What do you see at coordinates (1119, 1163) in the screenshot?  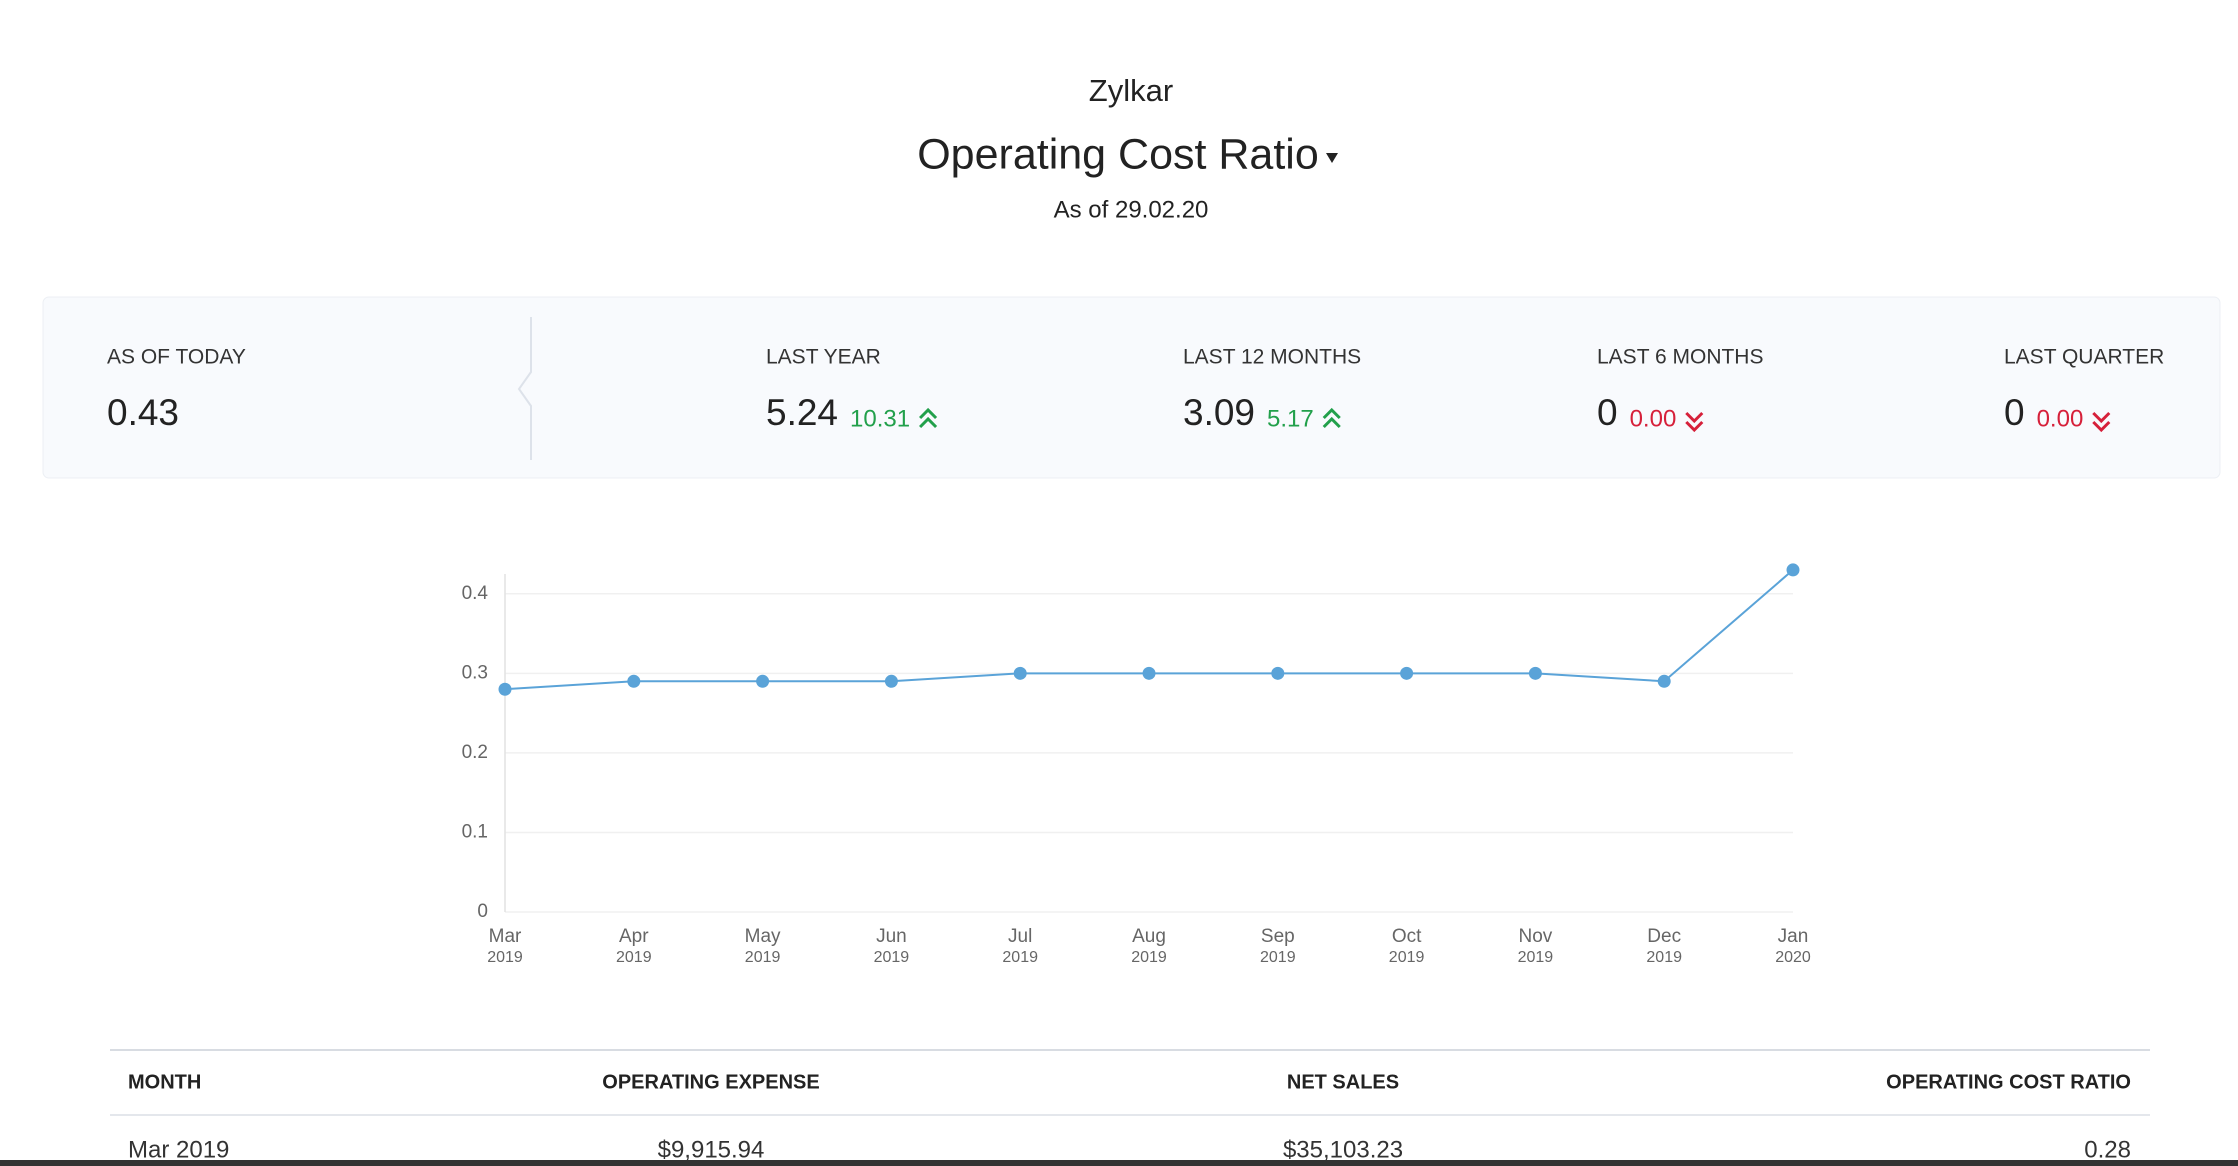 I see `bottom-edge` at bounding box center [1119, 1163].